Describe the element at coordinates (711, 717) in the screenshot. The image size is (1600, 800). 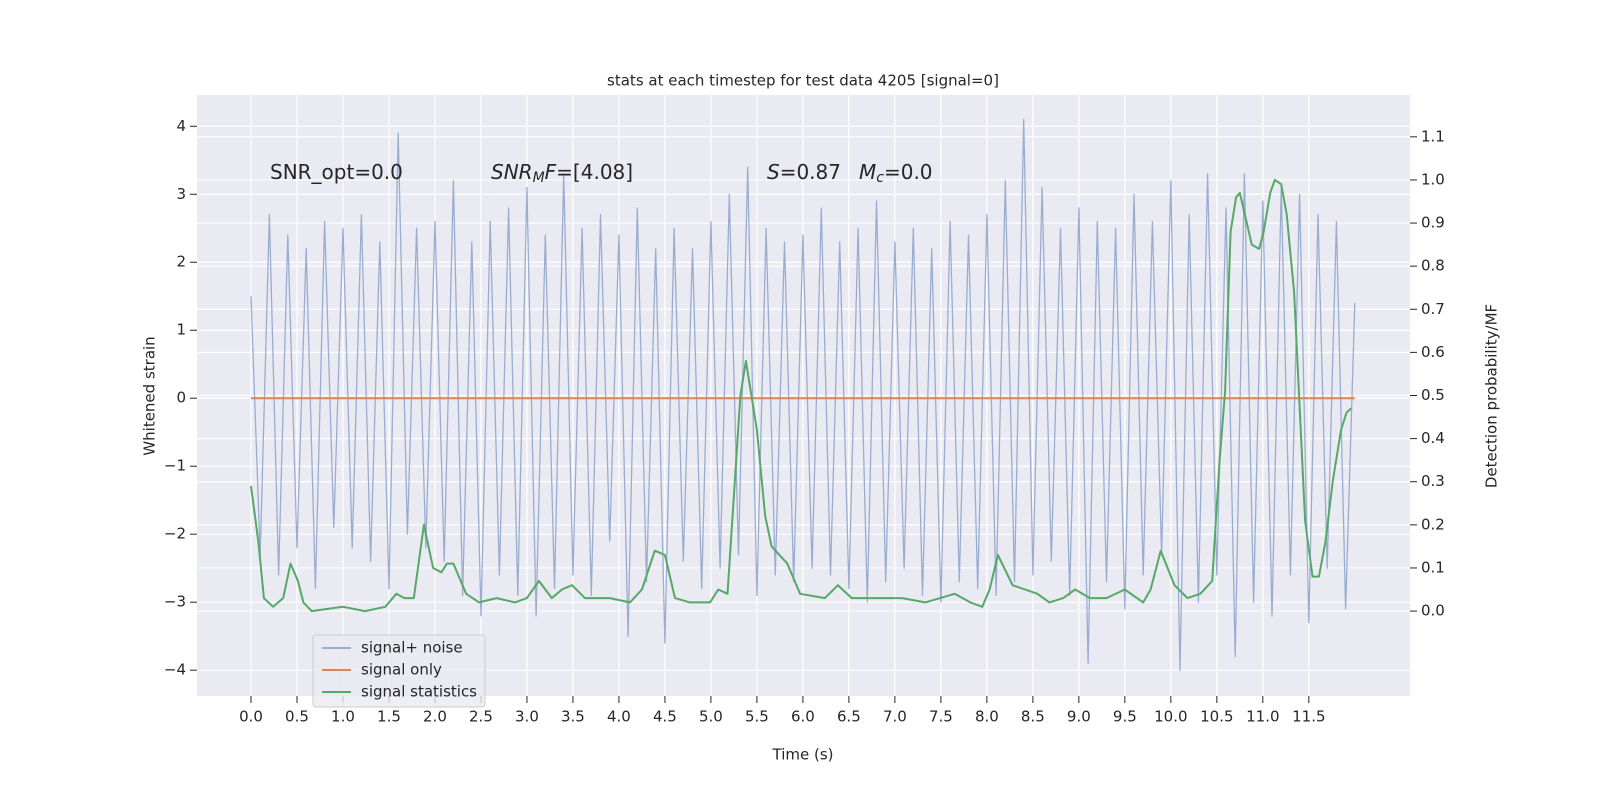
I see `x-tick-label: 5.0` at that location.